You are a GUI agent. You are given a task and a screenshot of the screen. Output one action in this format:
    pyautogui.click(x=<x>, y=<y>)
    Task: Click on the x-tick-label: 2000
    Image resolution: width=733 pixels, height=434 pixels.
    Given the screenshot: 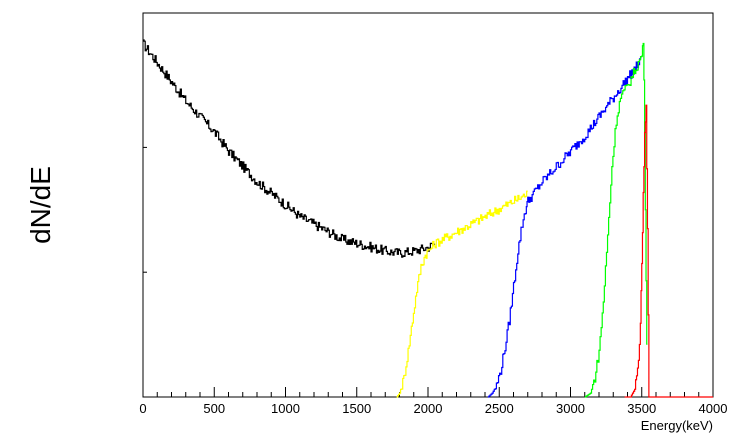 What is the action you would take?
    pyautogui.click(x=428, y=408)
    